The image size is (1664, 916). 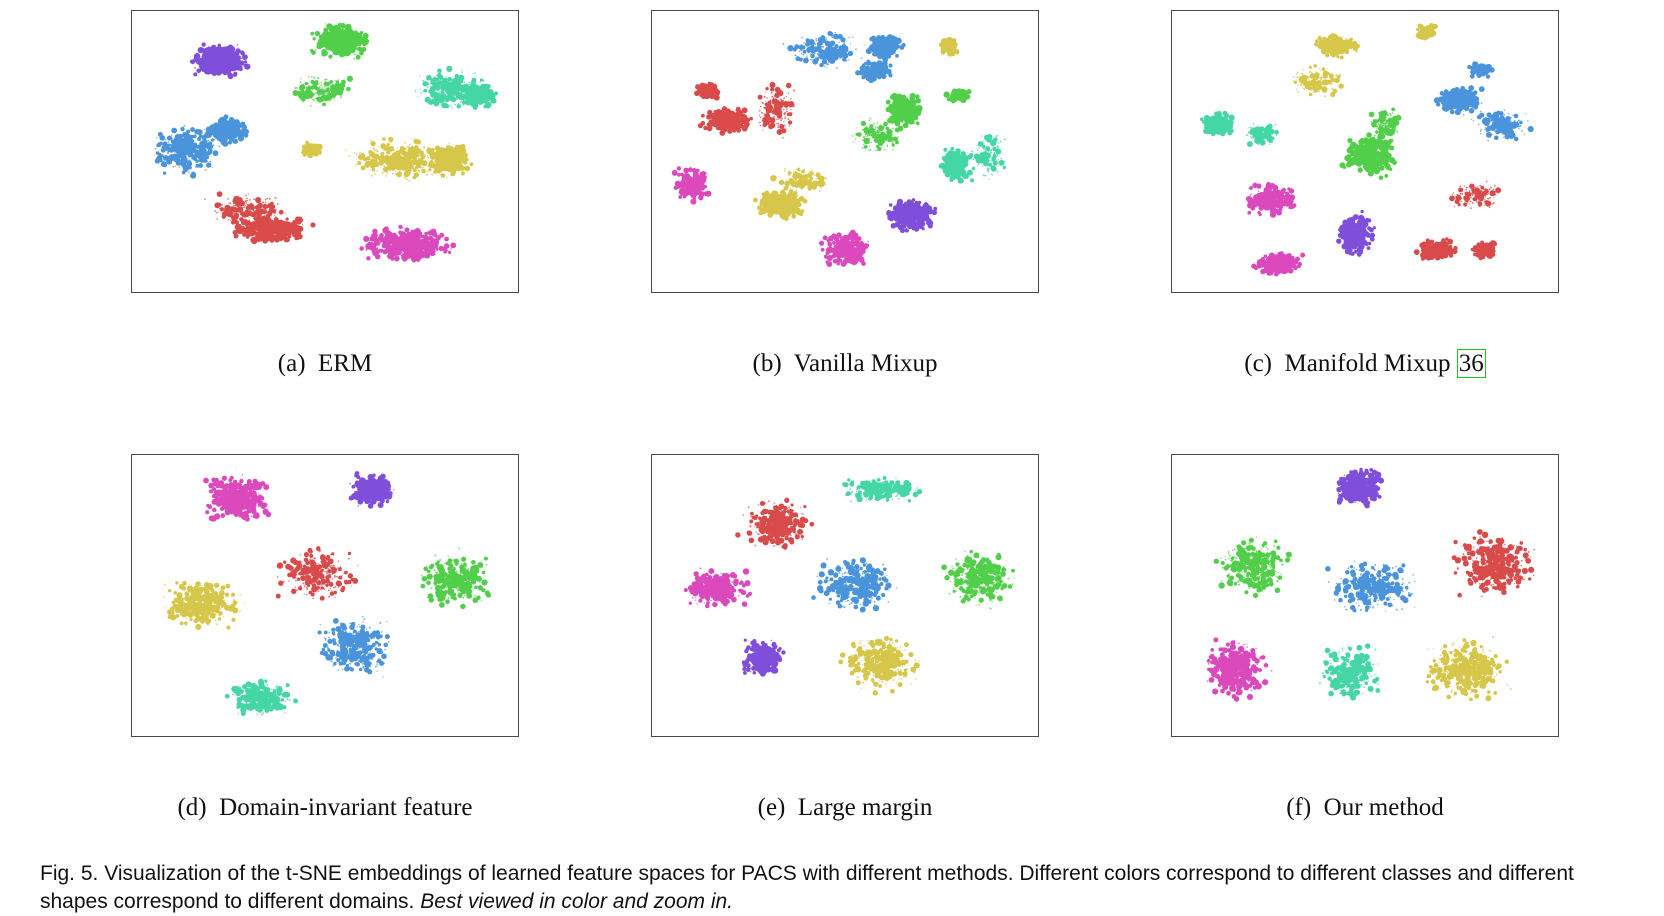 I want to click on subcaption-label: (f), so click(x=1299, y=807).